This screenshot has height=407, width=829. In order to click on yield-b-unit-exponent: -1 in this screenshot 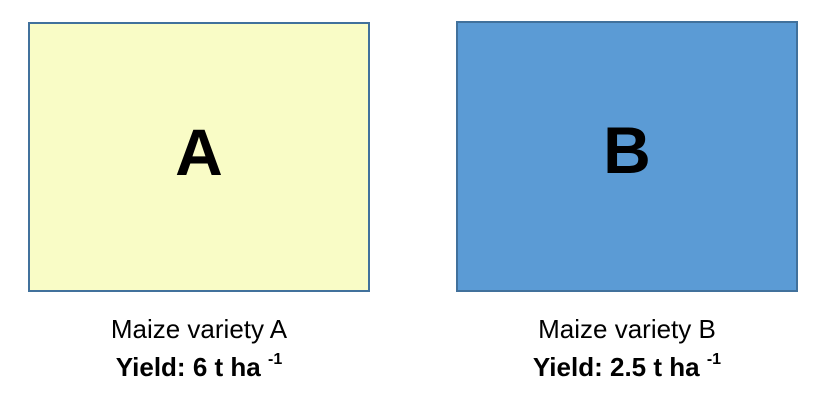, I will do `click(714, 359)`.